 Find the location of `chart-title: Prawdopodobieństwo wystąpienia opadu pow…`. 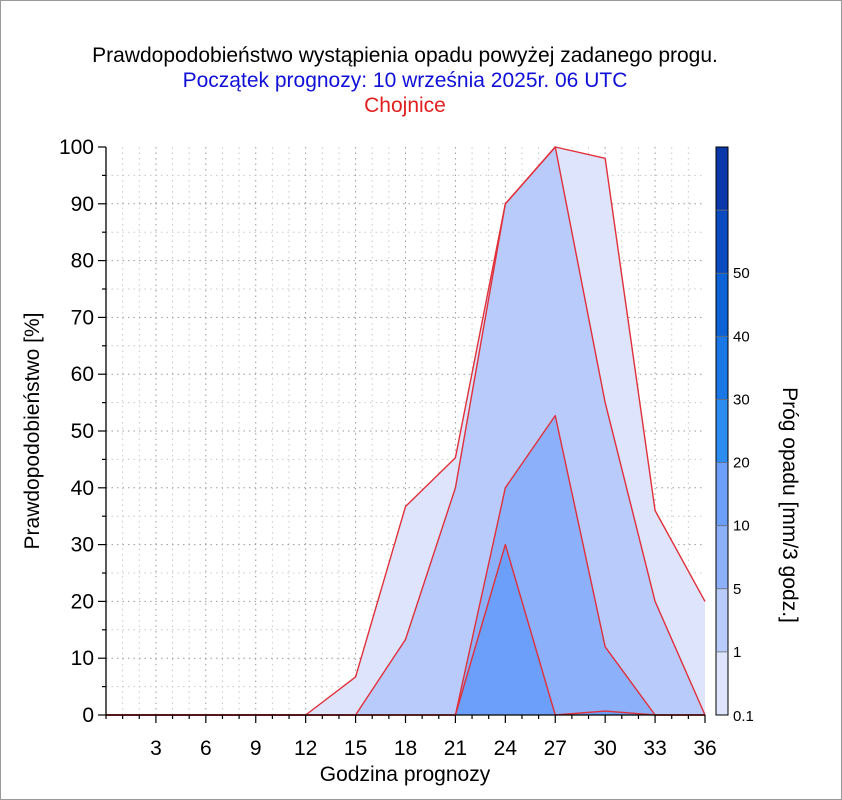

chart-title: Prawdopodobieństwo wystąpienia opadu pow… is located at coordinates (405, 55).